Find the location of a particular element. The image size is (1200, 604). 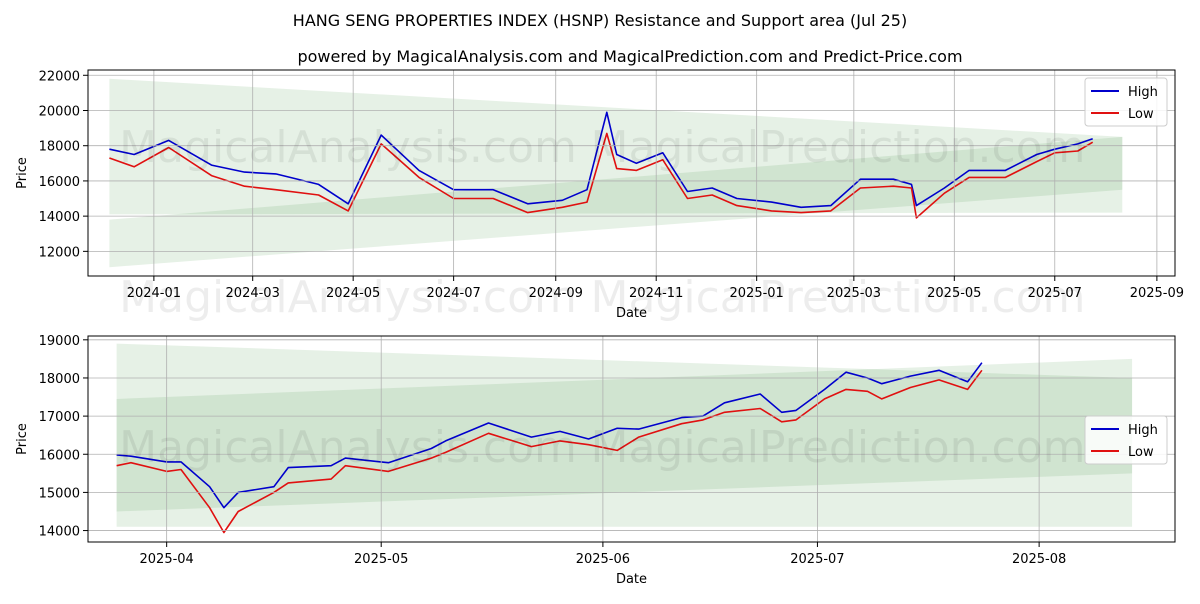

x-tick-label: 2024-01 is located at coordinates (154, 293).